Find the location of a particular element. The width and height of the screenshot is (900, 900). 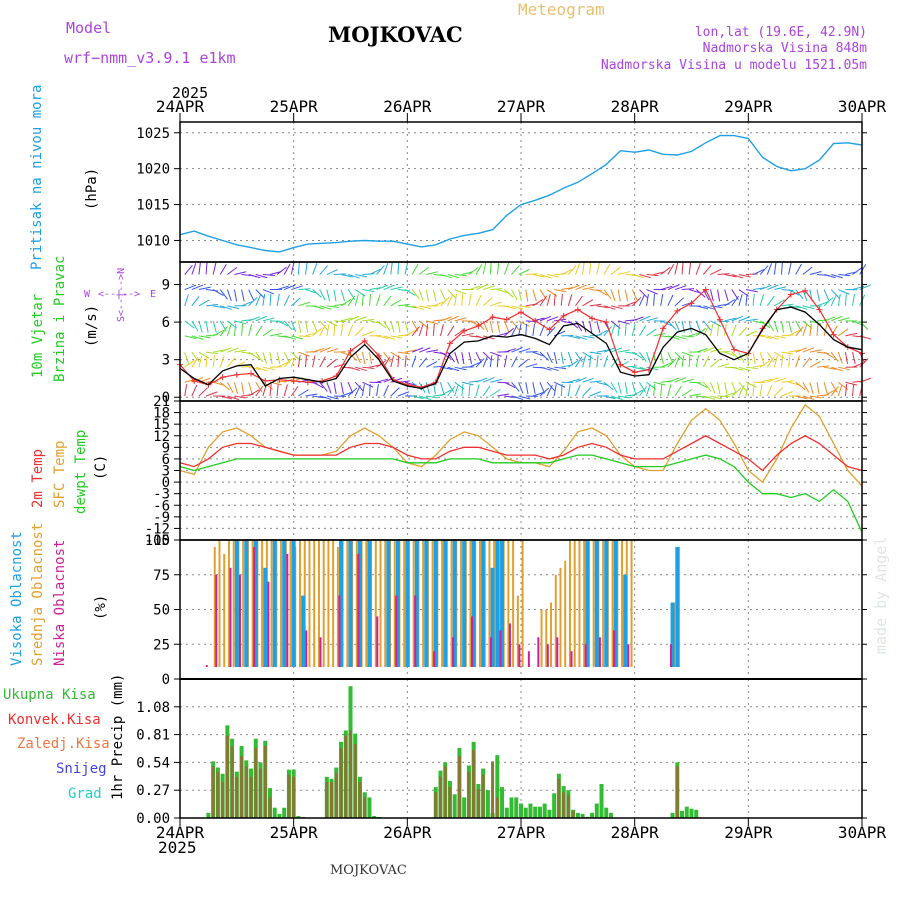

y-tick-label: 6 is located at coordinates (166, 323).